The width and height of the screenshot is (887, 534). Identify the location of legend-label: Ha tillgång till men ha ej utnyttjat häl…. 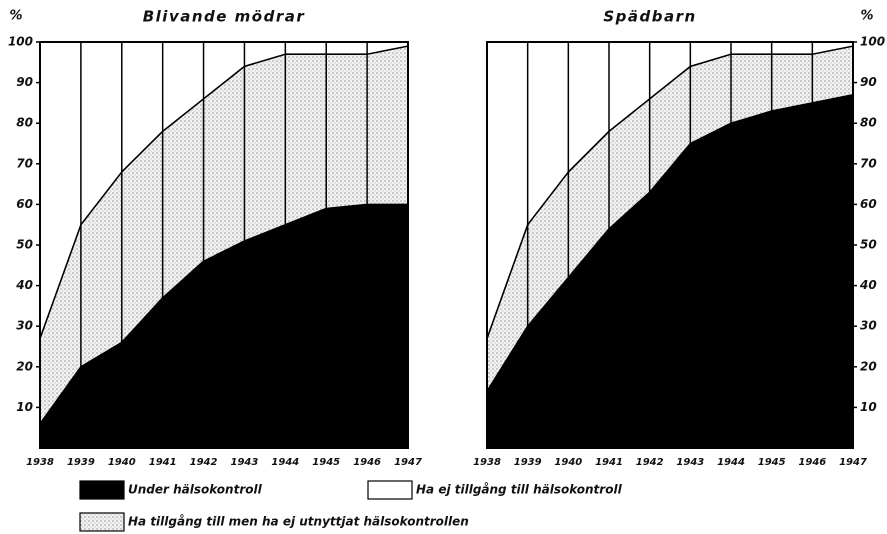
(298, 522).